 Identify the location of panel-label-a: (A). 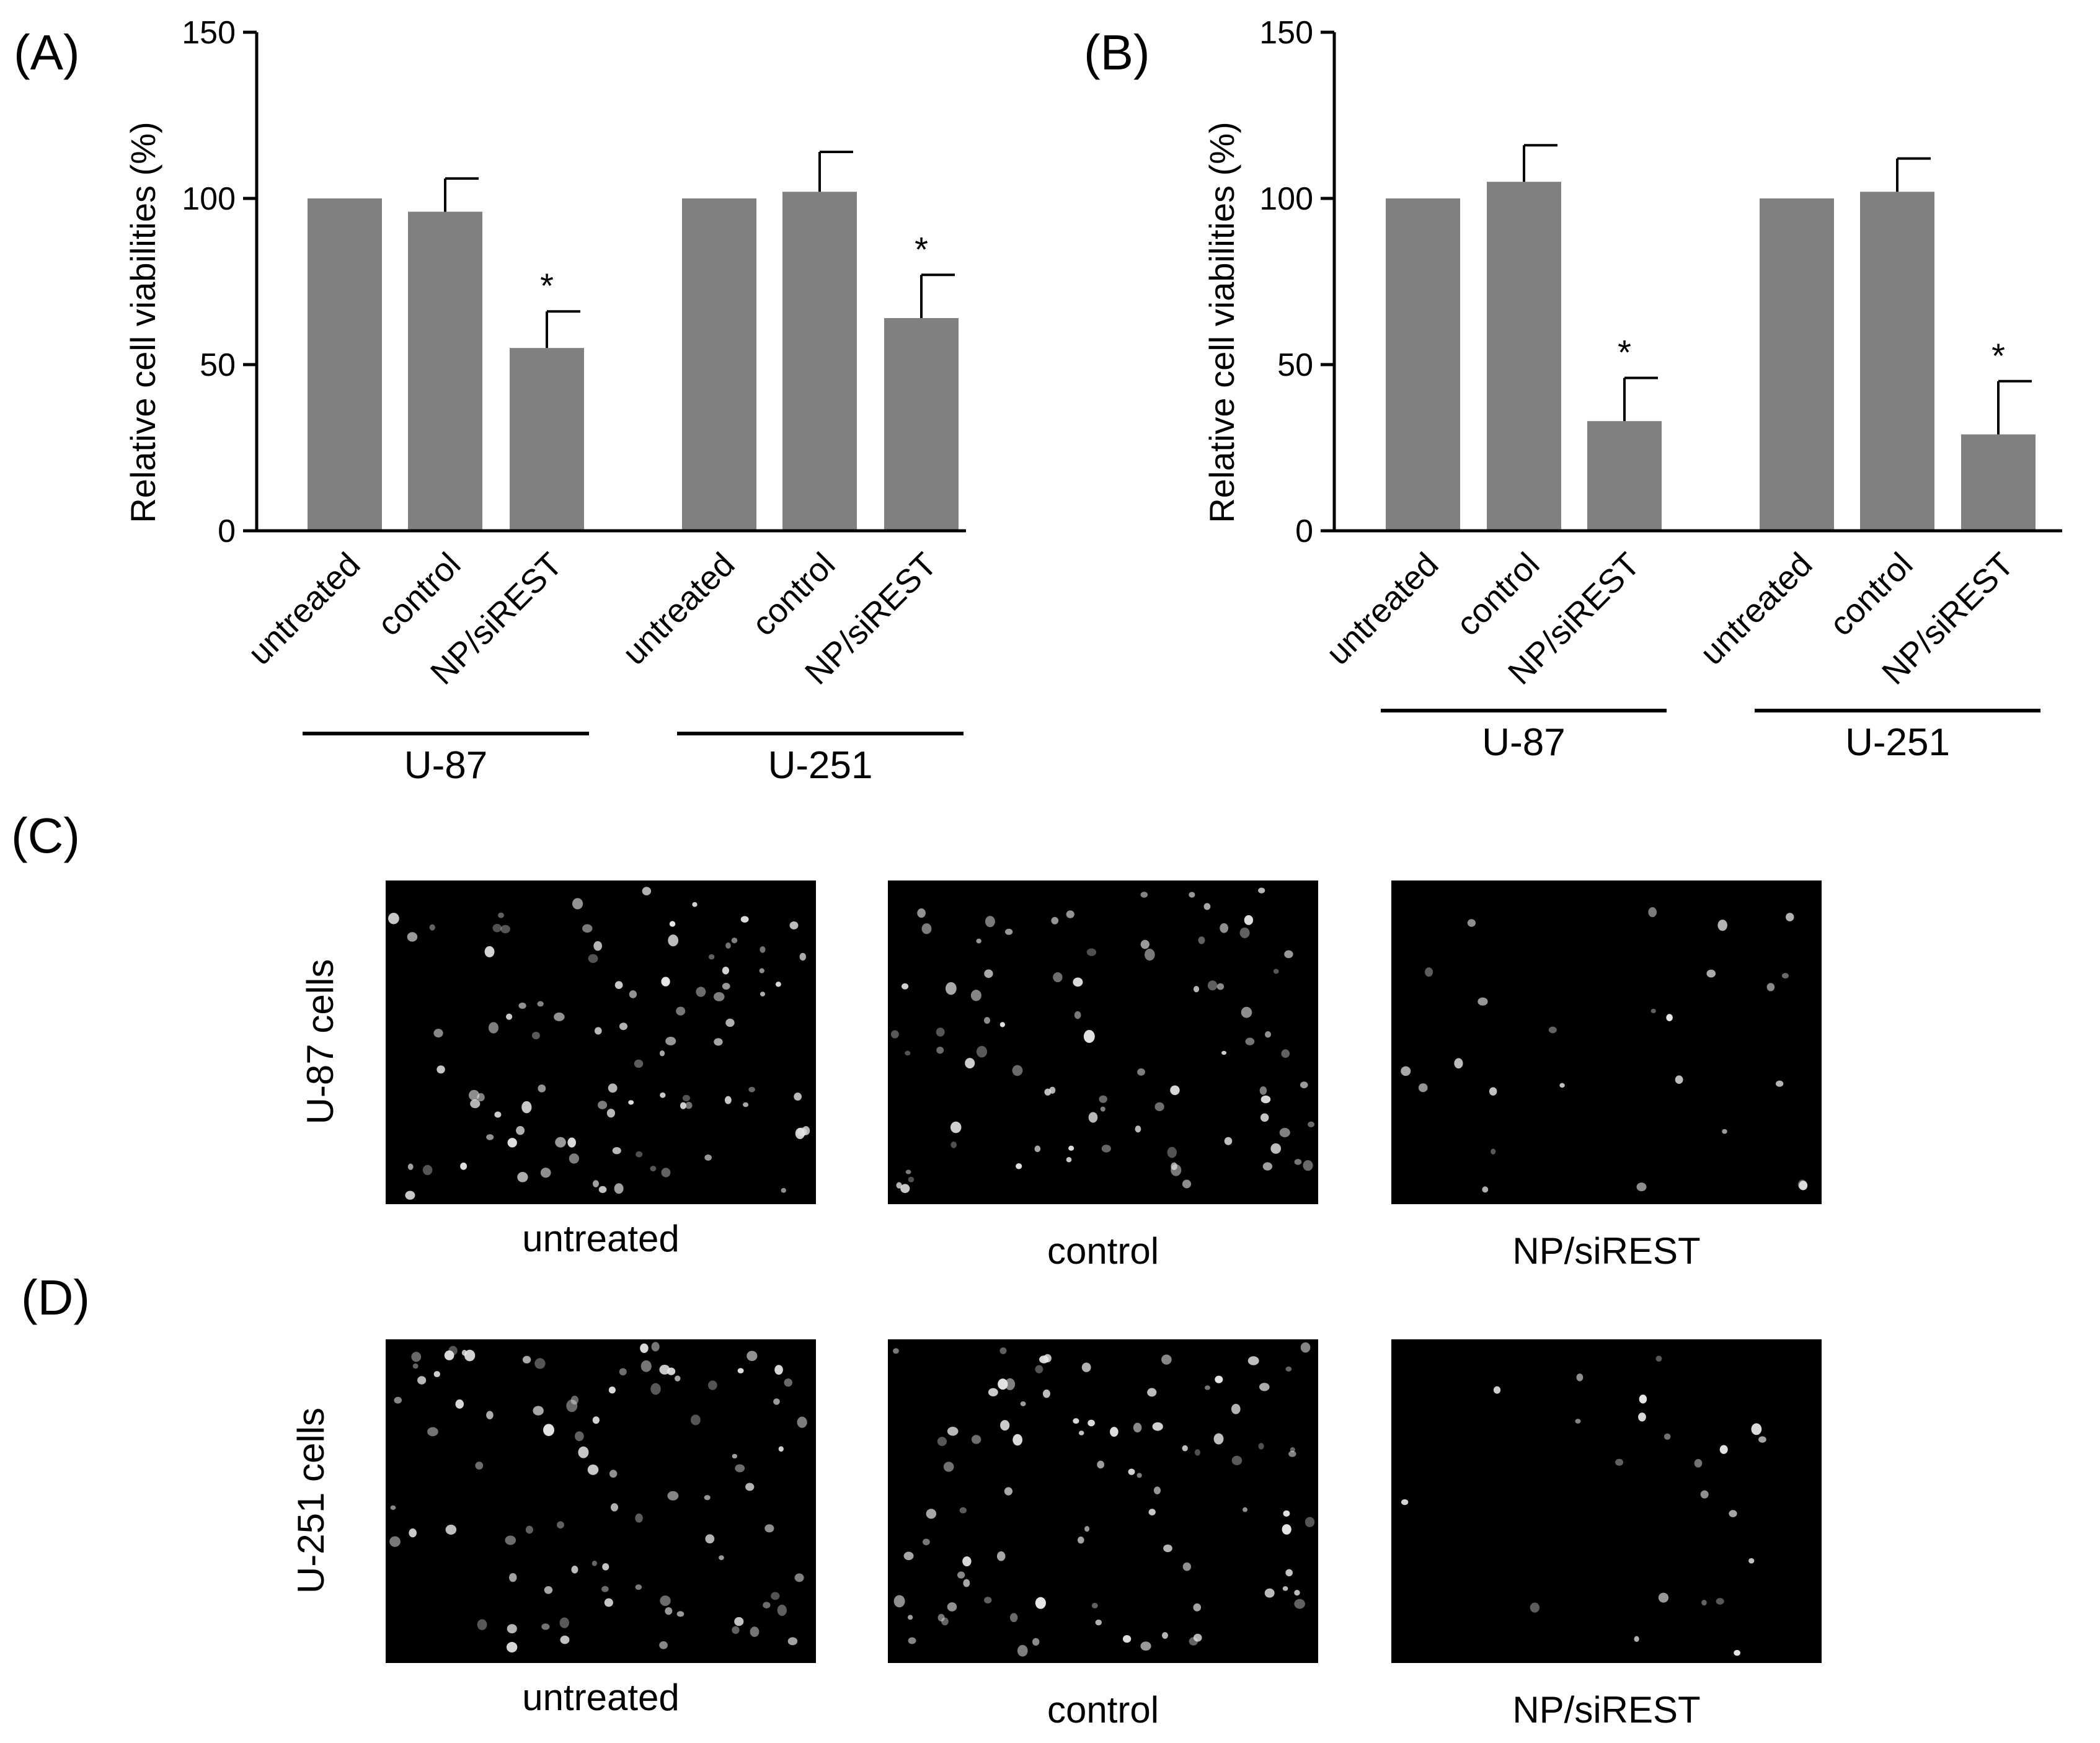
(47, 53).